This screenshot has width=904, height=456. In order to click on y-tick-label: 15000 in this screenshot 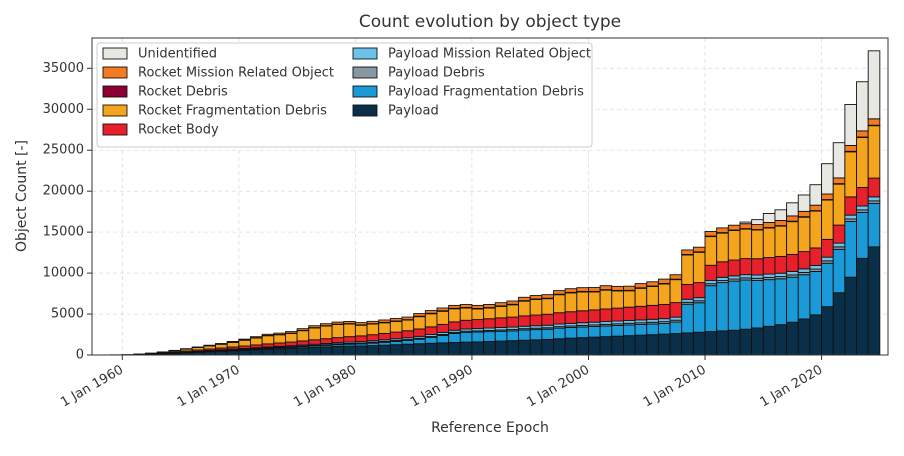, I will do `click(63, 232)`.